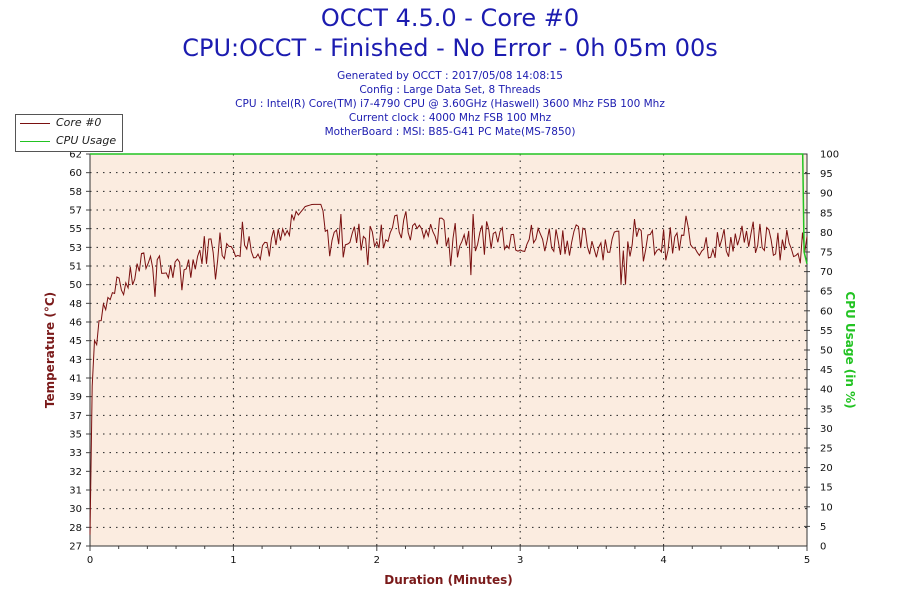 This screenshot has height=600, width=900. What do you see at coordinates (826, 331) in the screenshot?
I see `y-tick-label-right: 55` at bounding box center [826, 331].